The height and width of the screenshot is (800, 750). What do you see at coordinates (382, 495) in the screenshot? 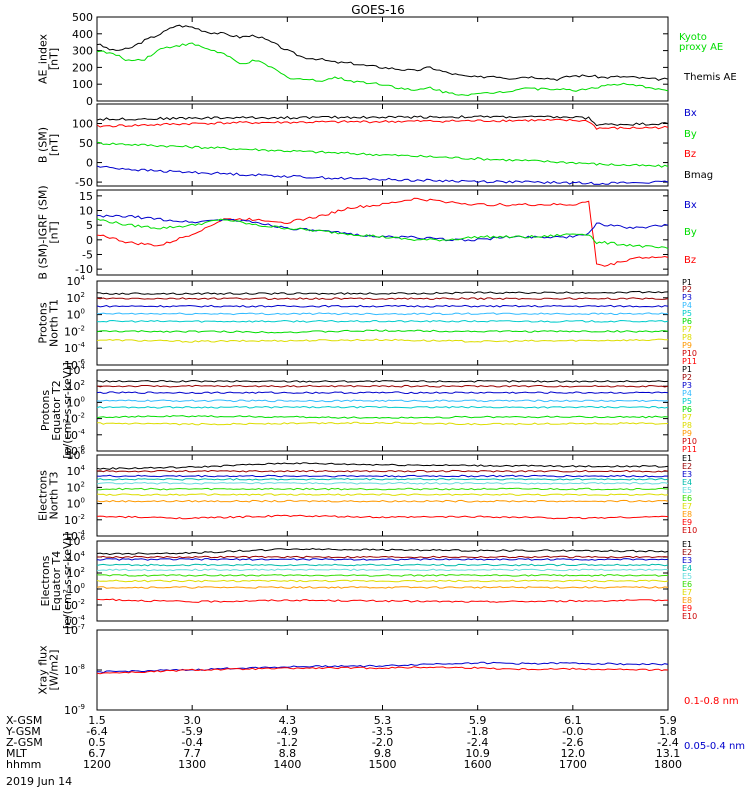
I see `series-line-e7` at bounding box center [382, 495].